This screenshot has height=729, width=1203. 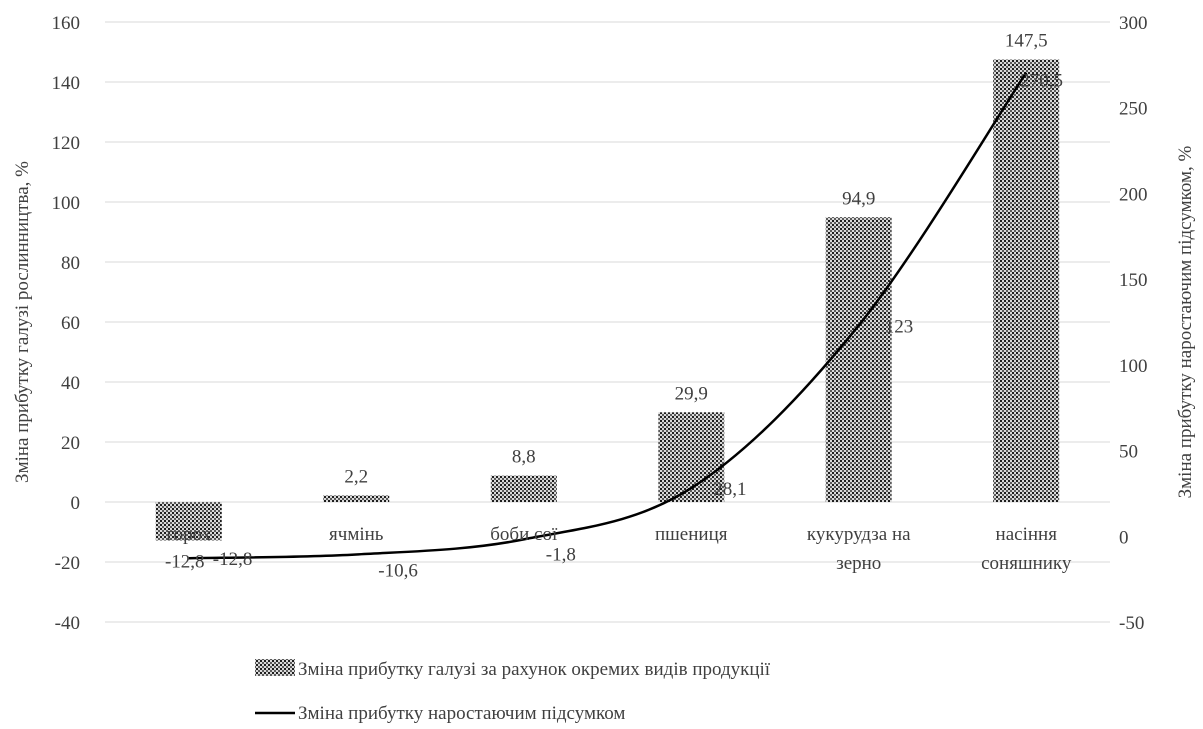 I want to click on y-right-tick-label: -50, so click(x=1131, y=623).